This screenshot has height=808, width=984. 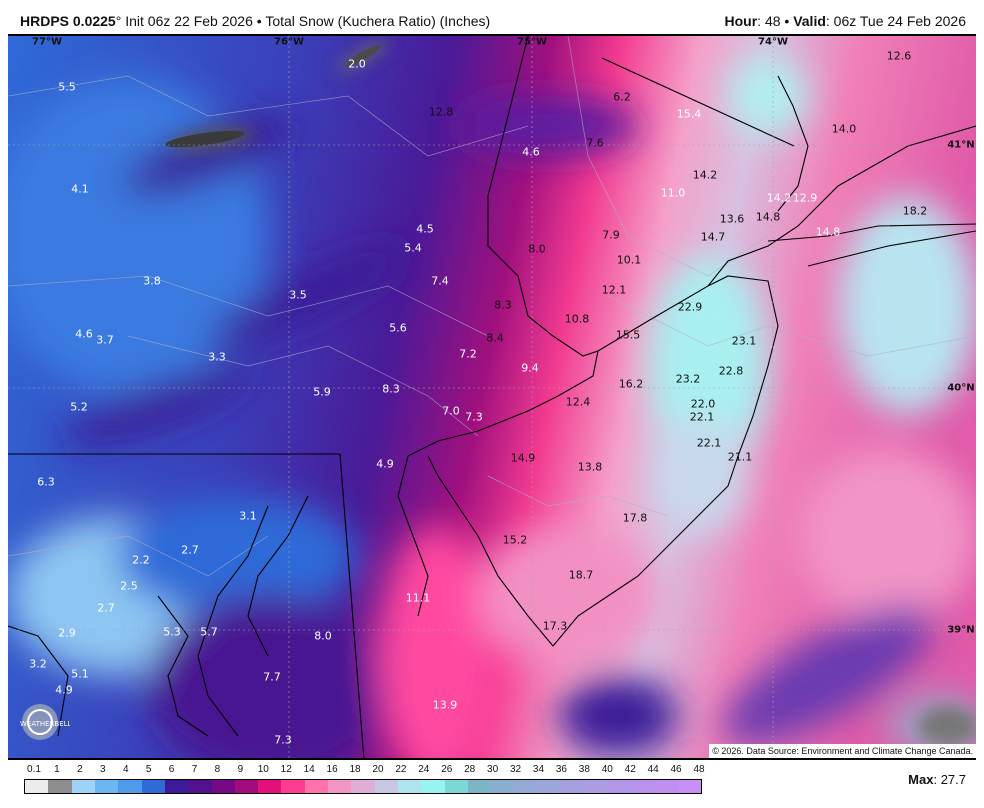 I want to click on colorbar-tick-label: 4, so click(x=125, y=769).